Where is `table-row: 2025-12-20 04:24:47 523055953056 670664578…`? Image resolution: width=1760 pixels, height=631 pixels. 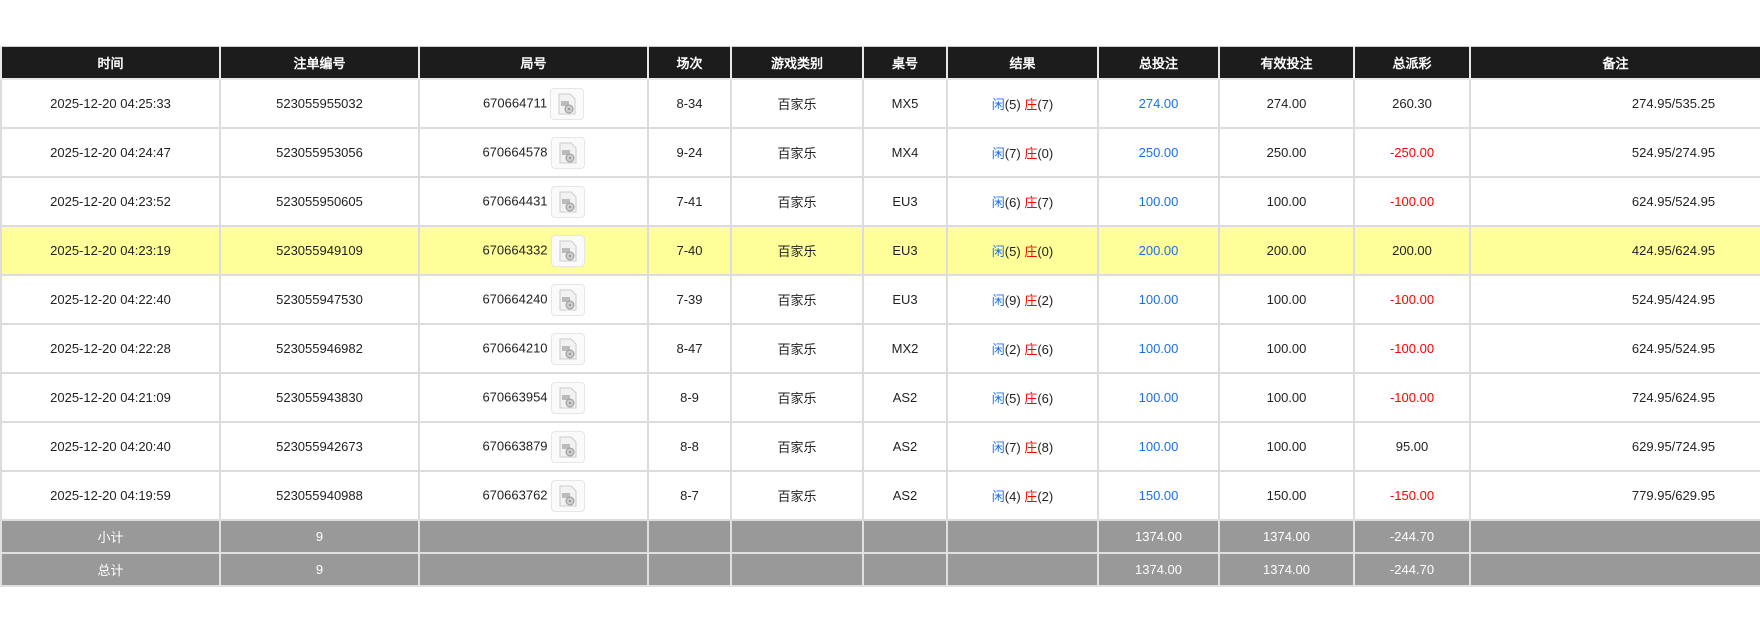
table-row: 2025-12-20 04:24:47 523055953056 670664578… is located at coordinates (880, 152).